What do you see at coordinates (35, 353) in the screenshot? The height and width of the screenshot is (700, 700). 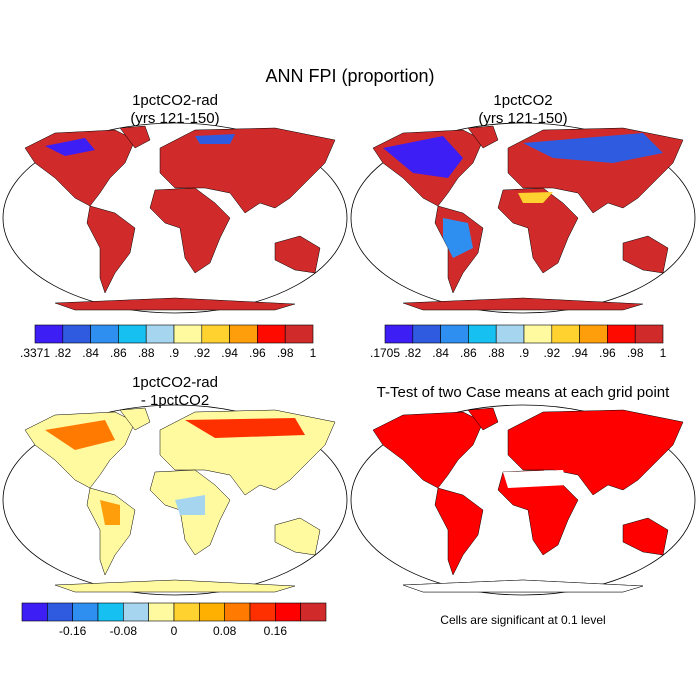 I see `colorbar-label: .3371` at bounding box center [35, 353].